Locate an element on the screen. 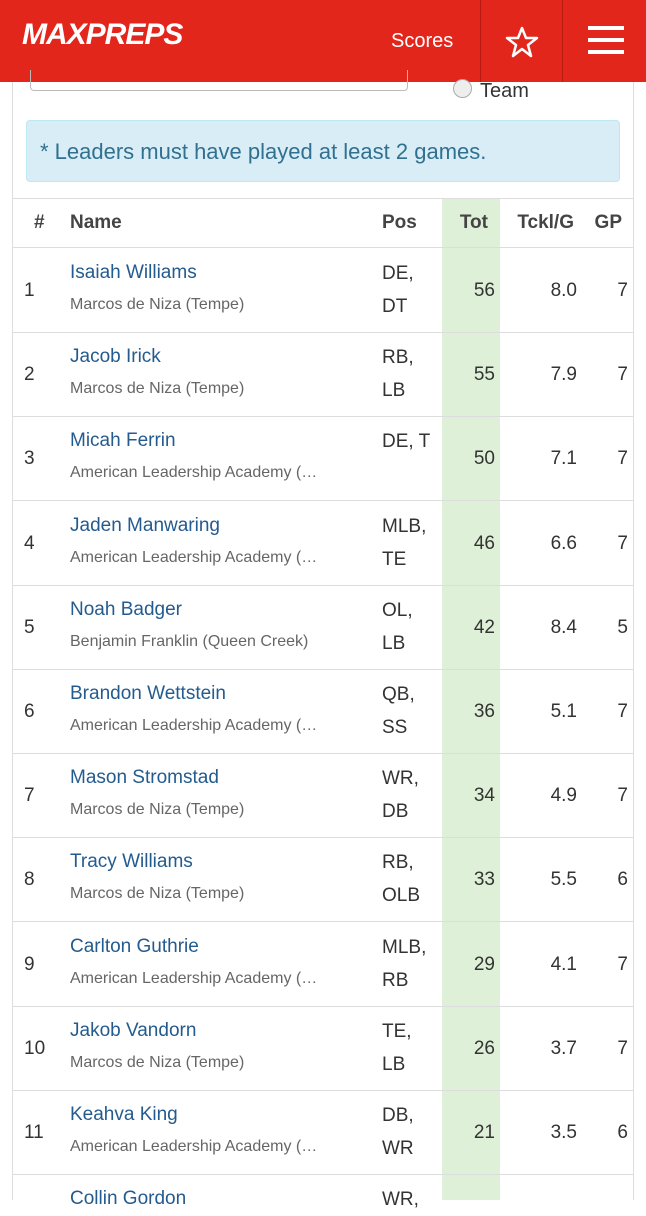 The width and height of the screenshot is (646, 1216). column-header: GP is located at coordinates (608, 222).